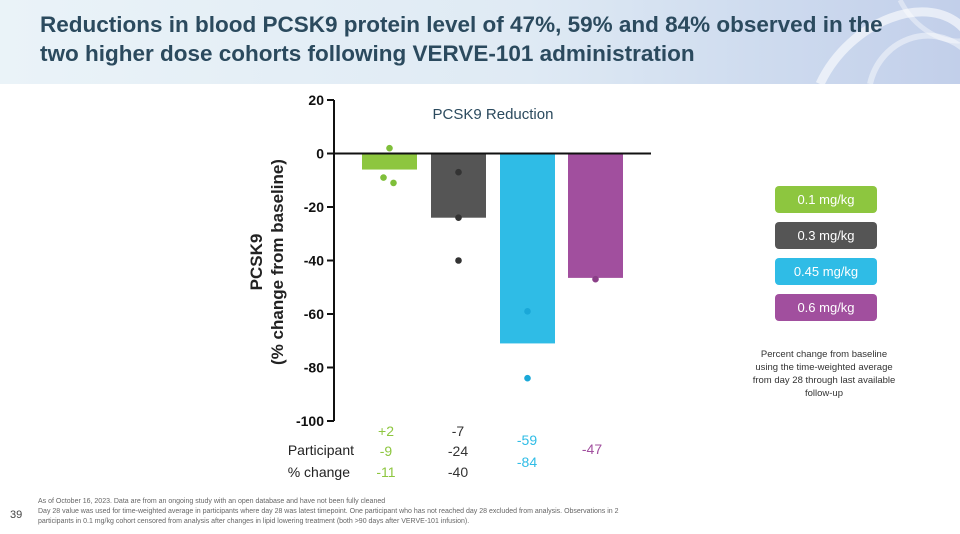  What do you see at coordinates (314, 368) in the screenshot?
I see `y-tick-label: -80` at bounding box center [314, 368].